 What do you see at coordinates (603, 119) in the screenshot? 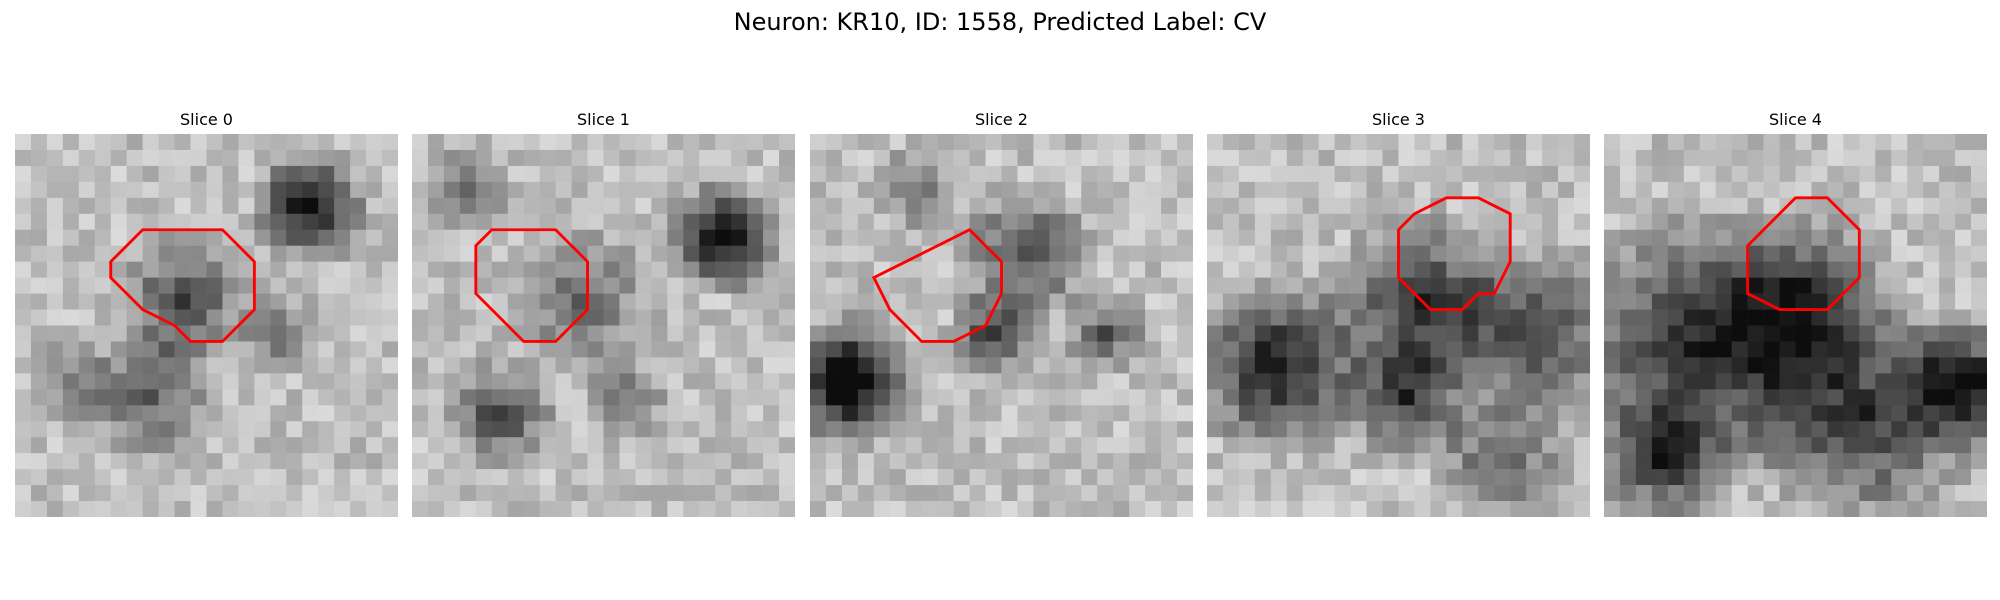
I see `slice-title: Slice 1` at bounding box center [603, 119].